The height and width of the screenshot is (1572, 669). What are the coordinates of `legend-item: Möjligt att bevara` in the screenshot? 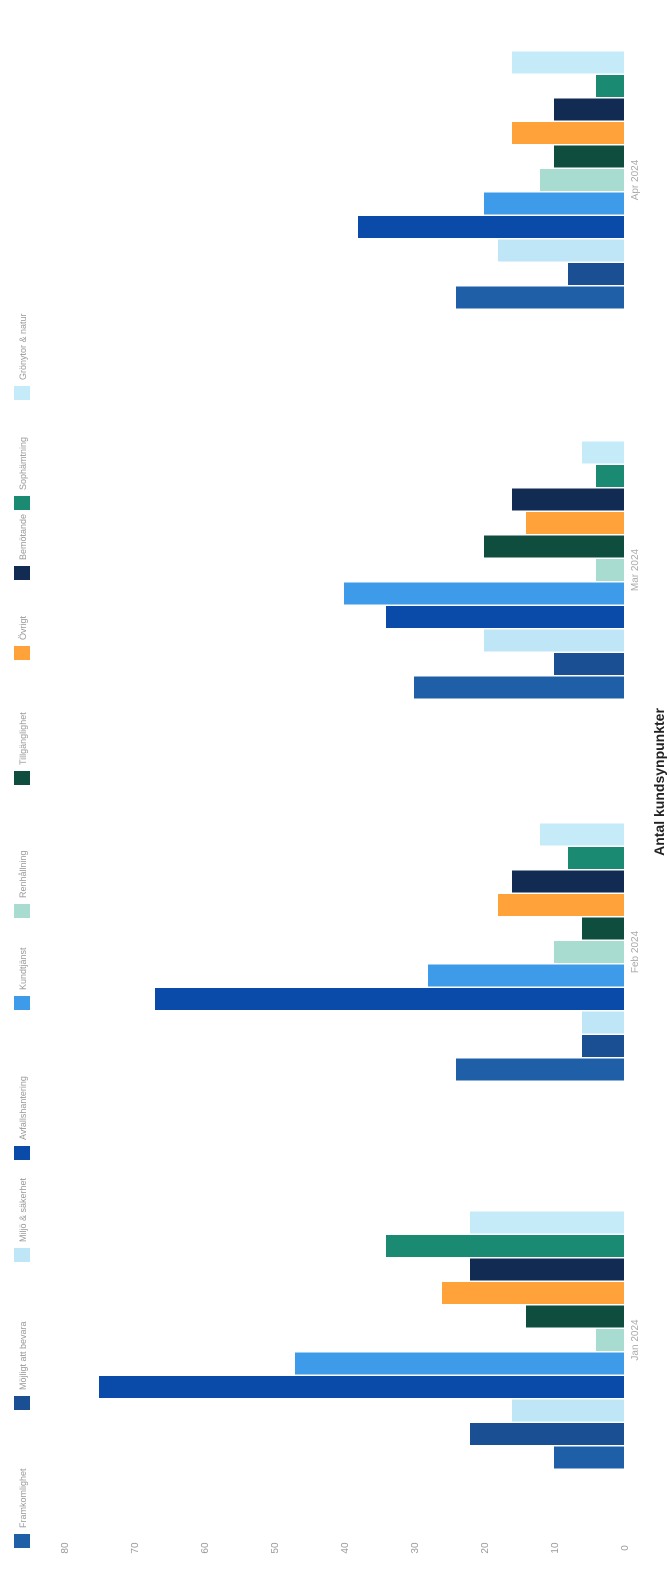 It's located at (22, 1365).